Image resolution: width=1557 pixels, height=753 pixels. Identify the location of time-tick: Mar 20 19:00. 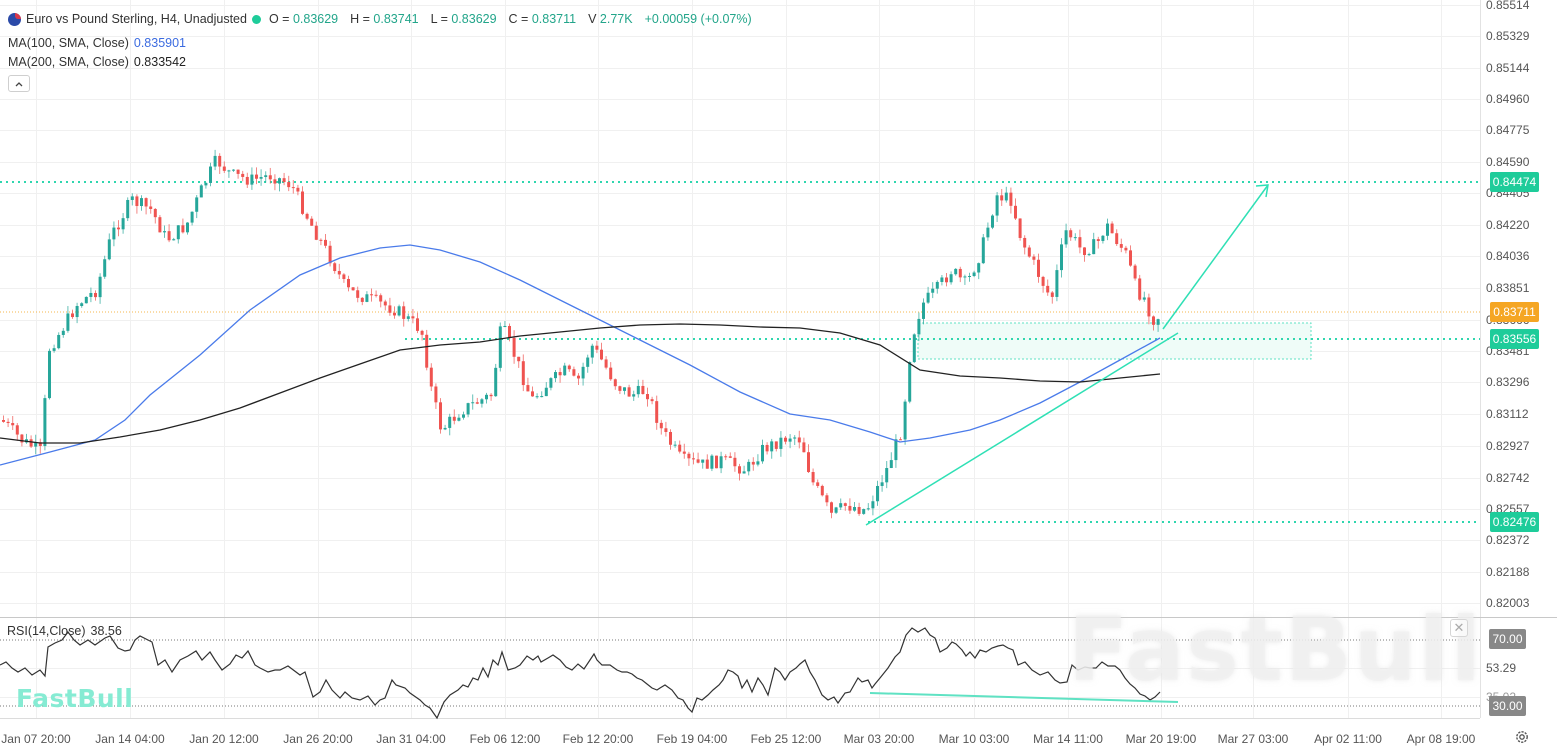
(1161, 739).